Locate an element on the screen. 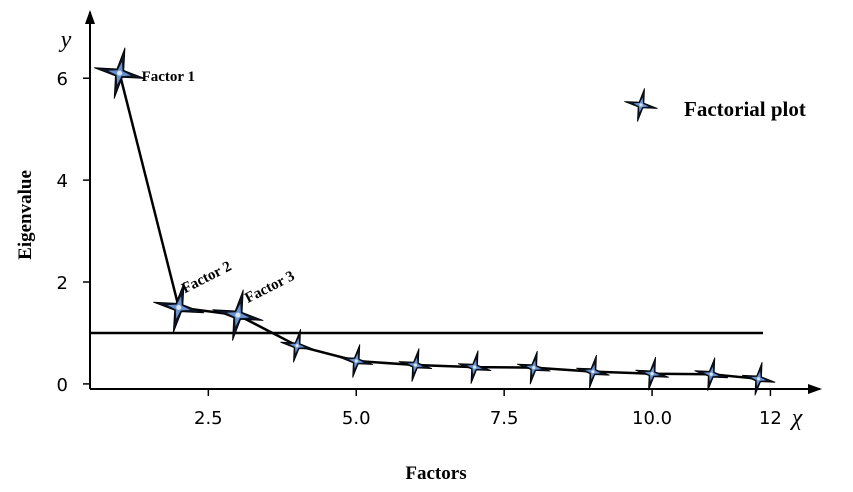 This screenshot has width=853, height=492. legend-star-icon is located at coordinates (641, 105).